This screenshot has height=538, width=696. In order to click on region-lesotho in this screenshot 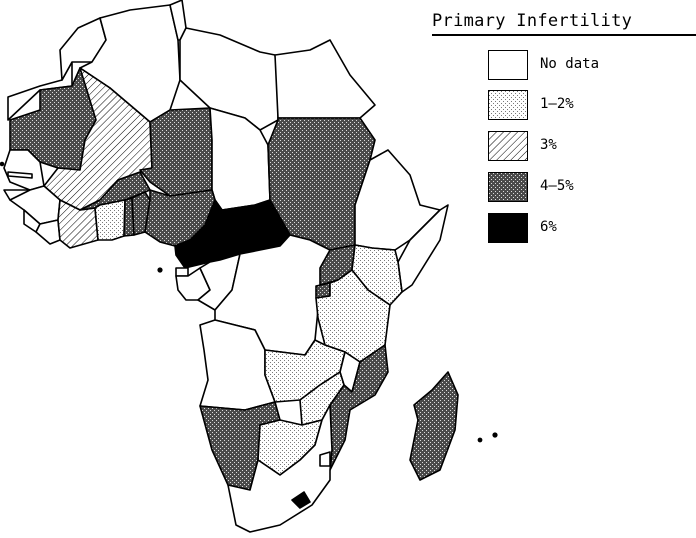, I will do `click(301, 500)`.